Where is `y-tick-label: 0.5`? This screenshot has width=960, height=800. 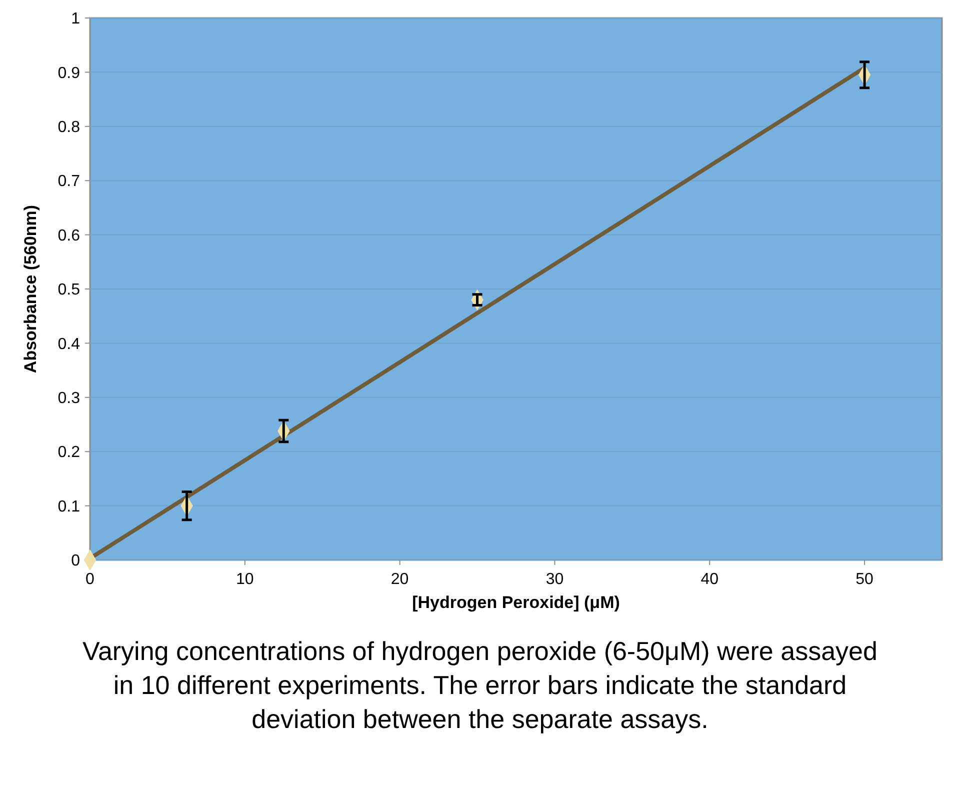
y-tick-label: 0.5 is located at coordinates (69, 290).